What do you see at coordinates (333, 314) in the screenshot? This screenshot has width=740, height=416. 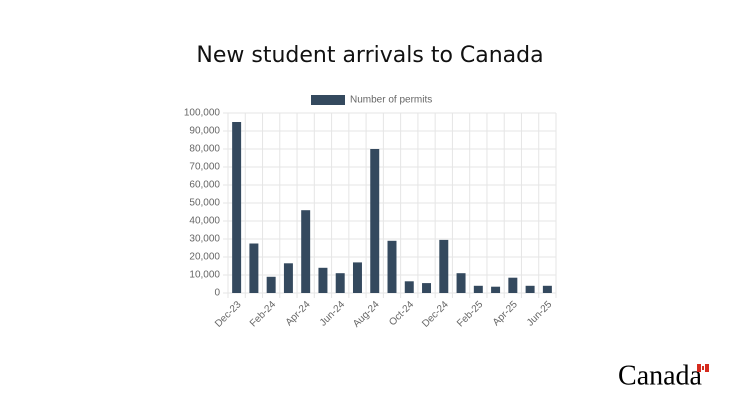 I see `x-tick-label: Jun-24` at bounding box center [333, 314].